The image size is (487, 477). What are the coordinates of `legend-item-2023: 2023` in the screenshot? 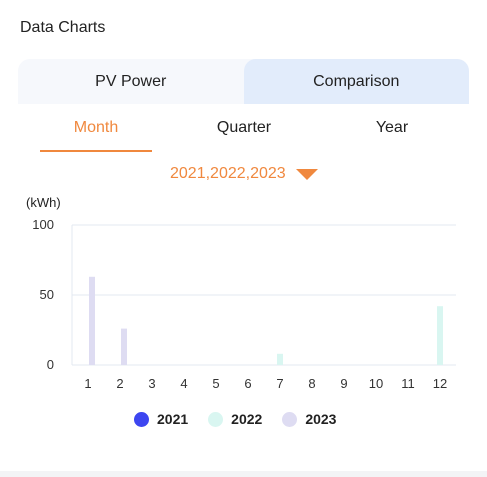 It's located at (309, 419).